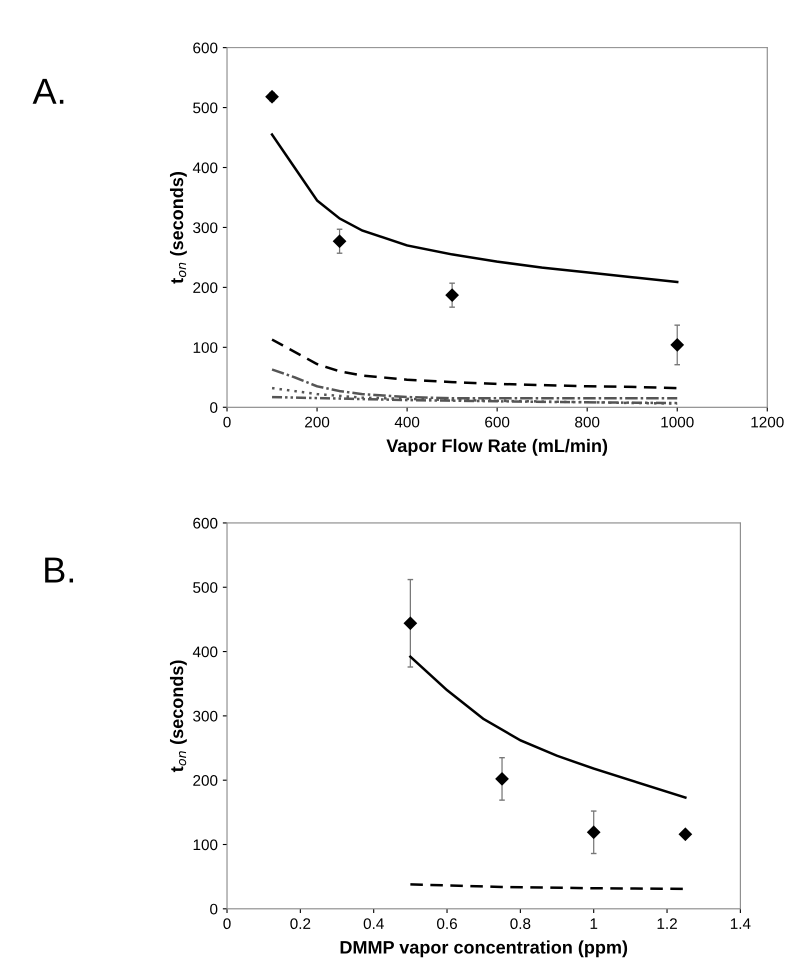 Image resolution: width=791 pixels, height=972 pixels. What do you see at coordinates (484, 949) in the screenshot?
I see `x-axis-title: DMMP vapor concentration (ppm)` at bounding box center [484, 949].